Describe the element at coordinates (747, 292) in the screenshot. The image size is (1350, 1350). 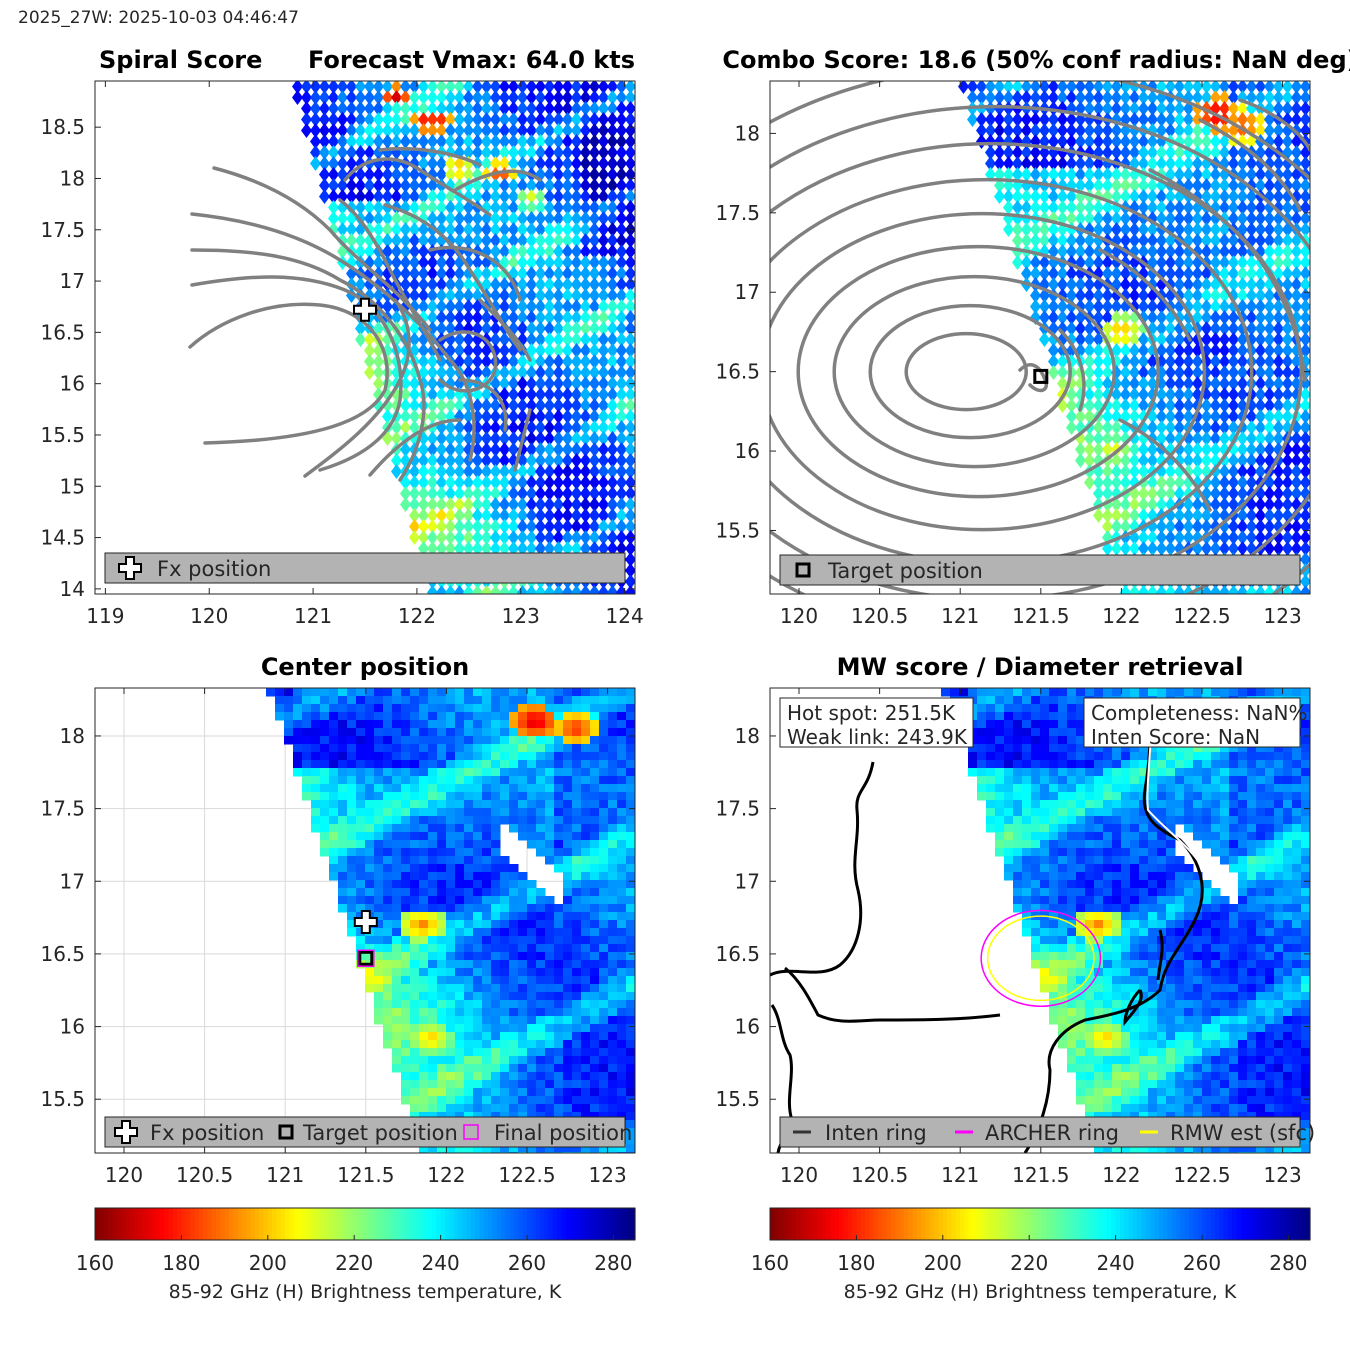
I see `y-tick-label: 17` at that location.